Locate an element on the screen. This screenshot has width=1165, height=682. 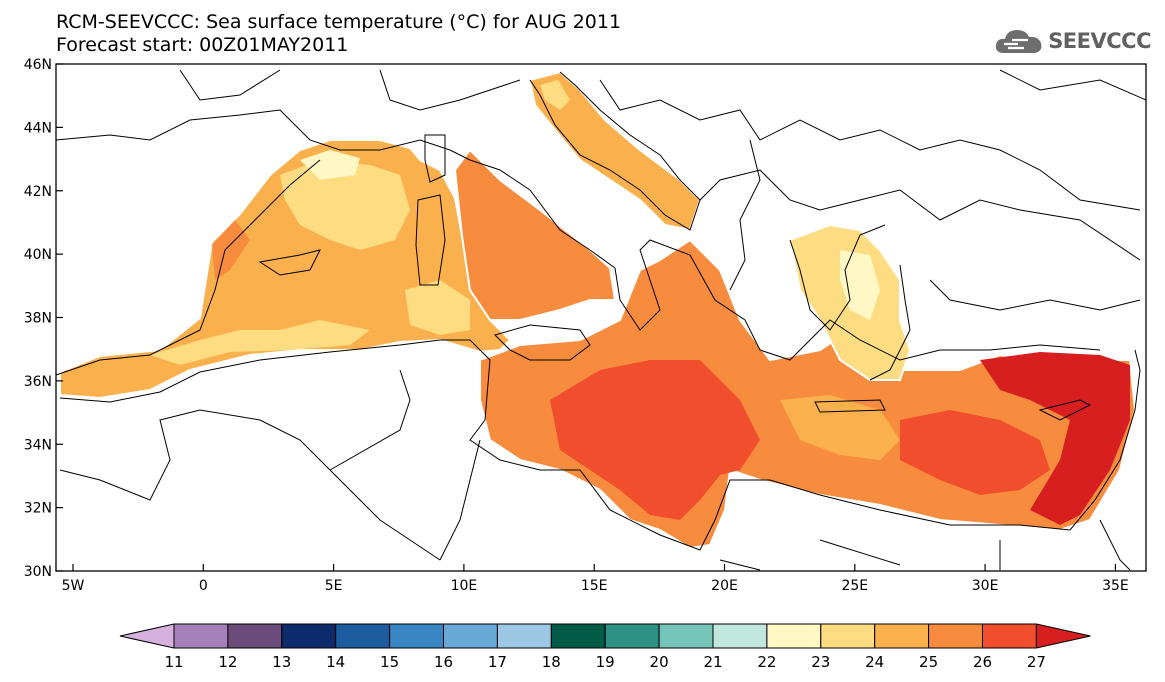
colorbar-label: 16 is located at coordinates (443, 662).